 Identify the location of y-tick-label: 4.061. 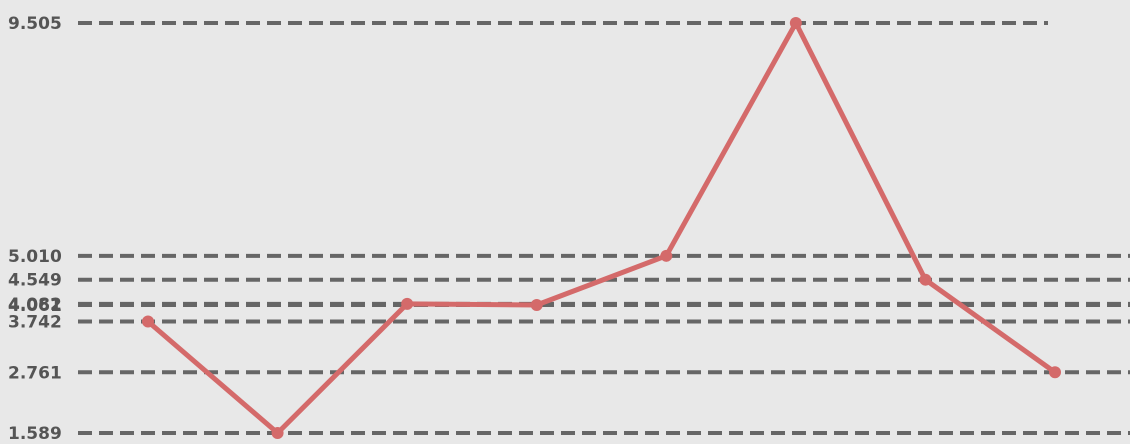
(35, 306).